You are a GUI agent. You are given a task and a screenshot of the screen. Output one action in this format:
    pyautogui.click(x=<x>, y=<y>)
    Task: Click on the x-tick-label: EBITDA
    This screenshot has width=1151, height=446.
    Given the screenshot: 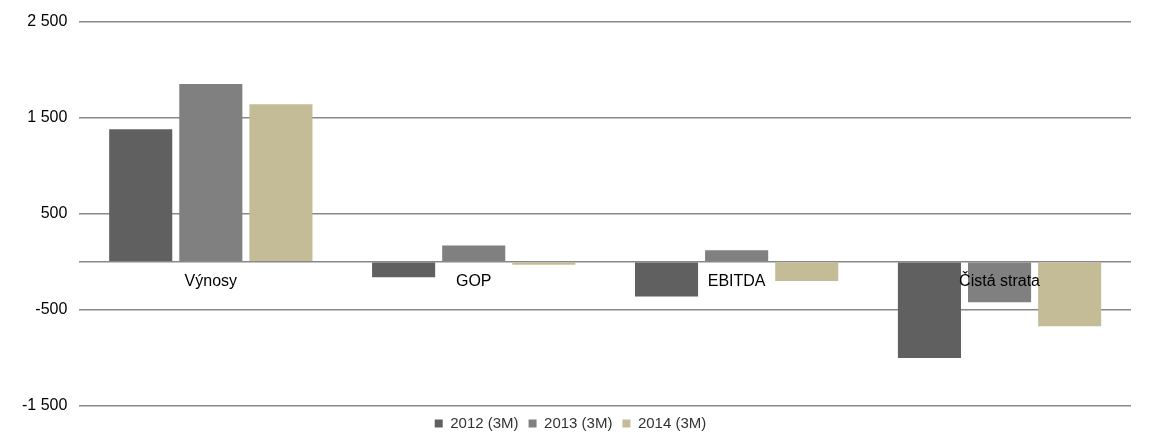 What is the action you would take?
    pyautogui.click(x=736, y=281)
    